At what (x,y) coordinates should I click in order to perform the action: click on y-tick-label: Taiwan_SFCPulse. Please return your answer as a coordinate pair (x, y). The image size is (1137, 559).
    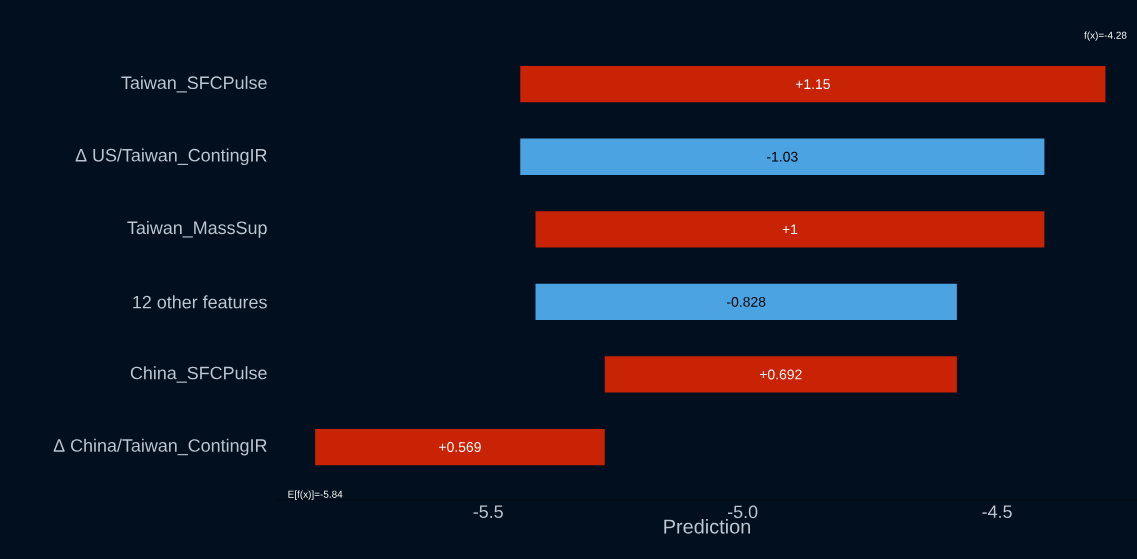
    Looking at the image, I should click on (194, 84).